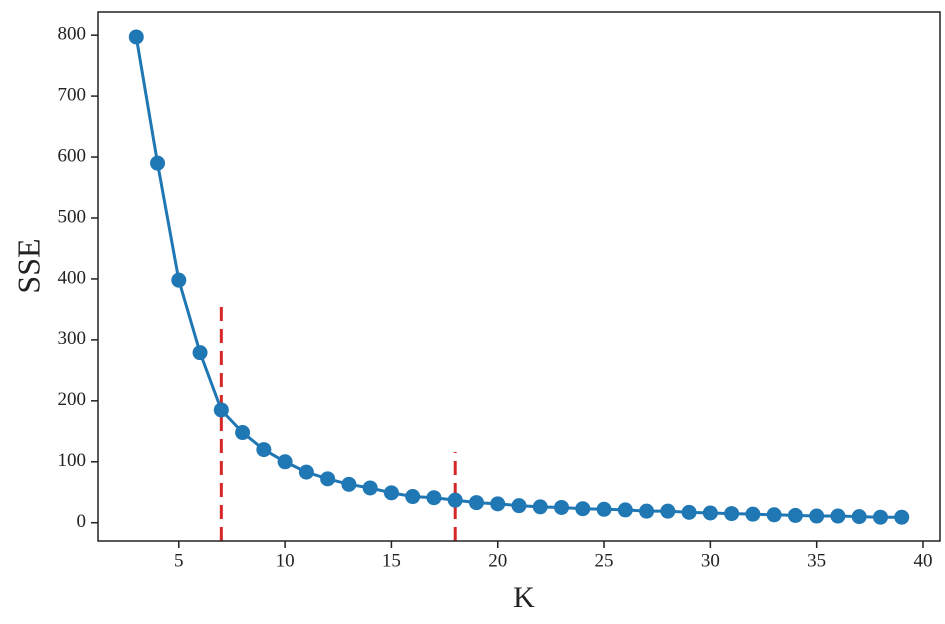  What do you see at coordinates (72, 338) in the screenshot?
I see `y-tick-label: 300` at bounding box center [72, 338].